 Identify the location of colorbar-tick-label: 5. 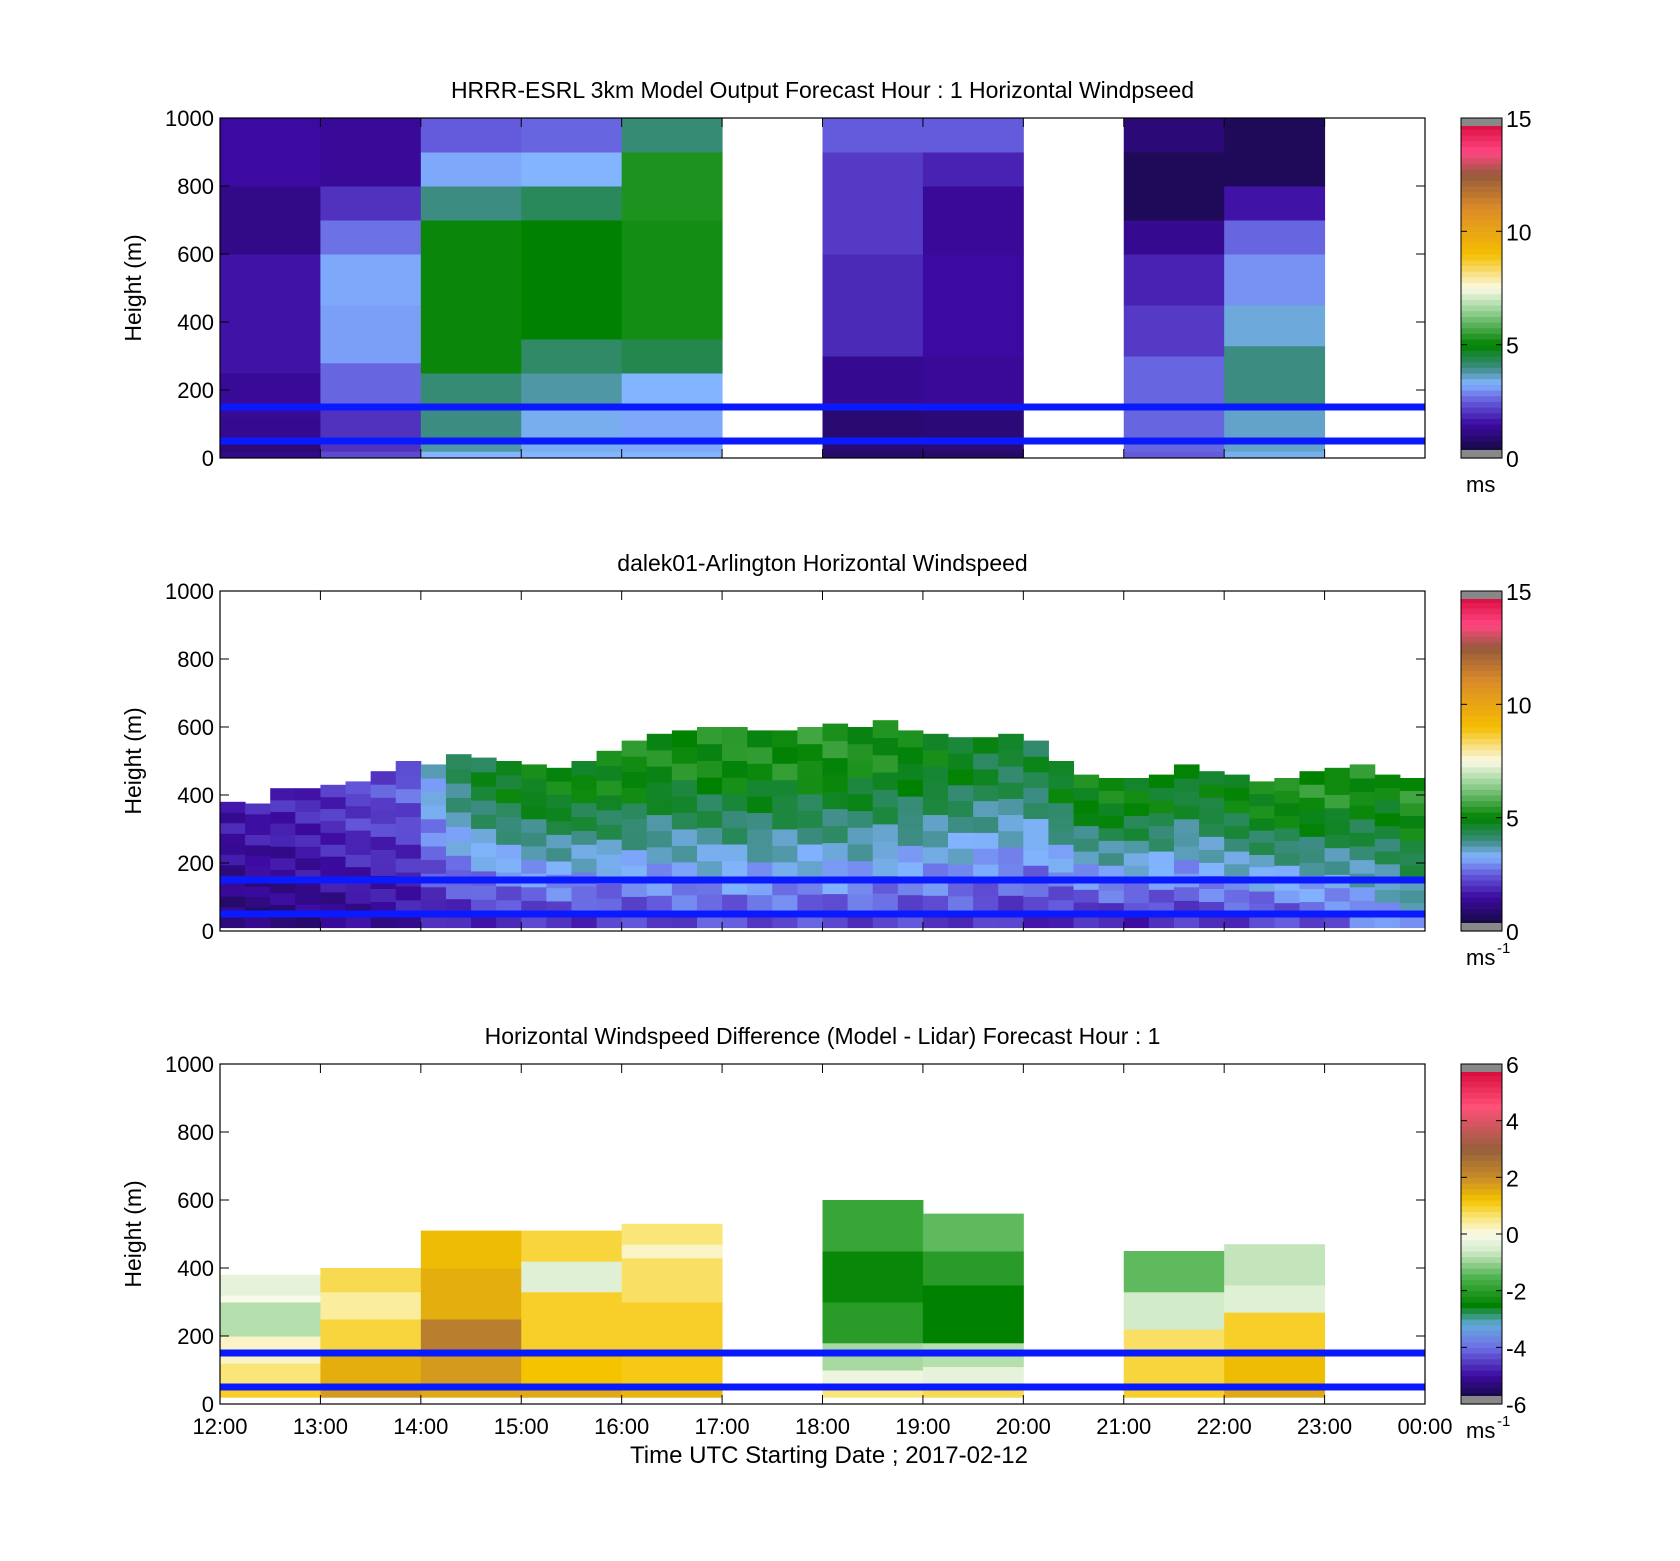
(1512, 346).